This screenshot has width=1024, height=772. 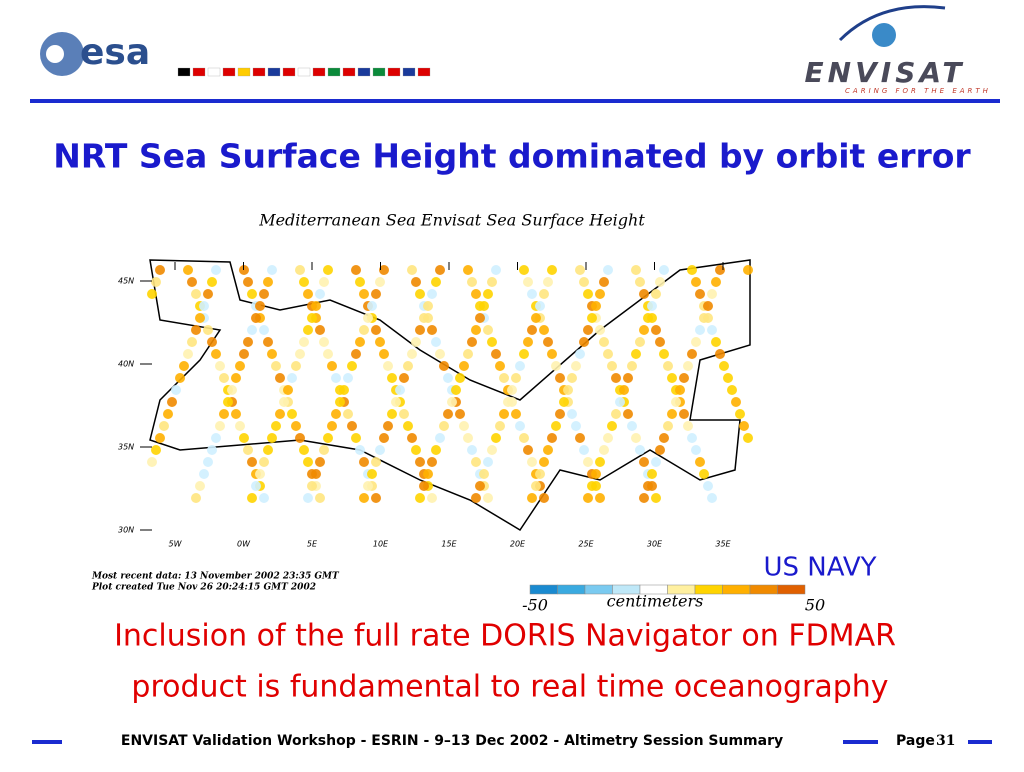 I want to click on credit: US NAVY, so click(x=819, y=568).